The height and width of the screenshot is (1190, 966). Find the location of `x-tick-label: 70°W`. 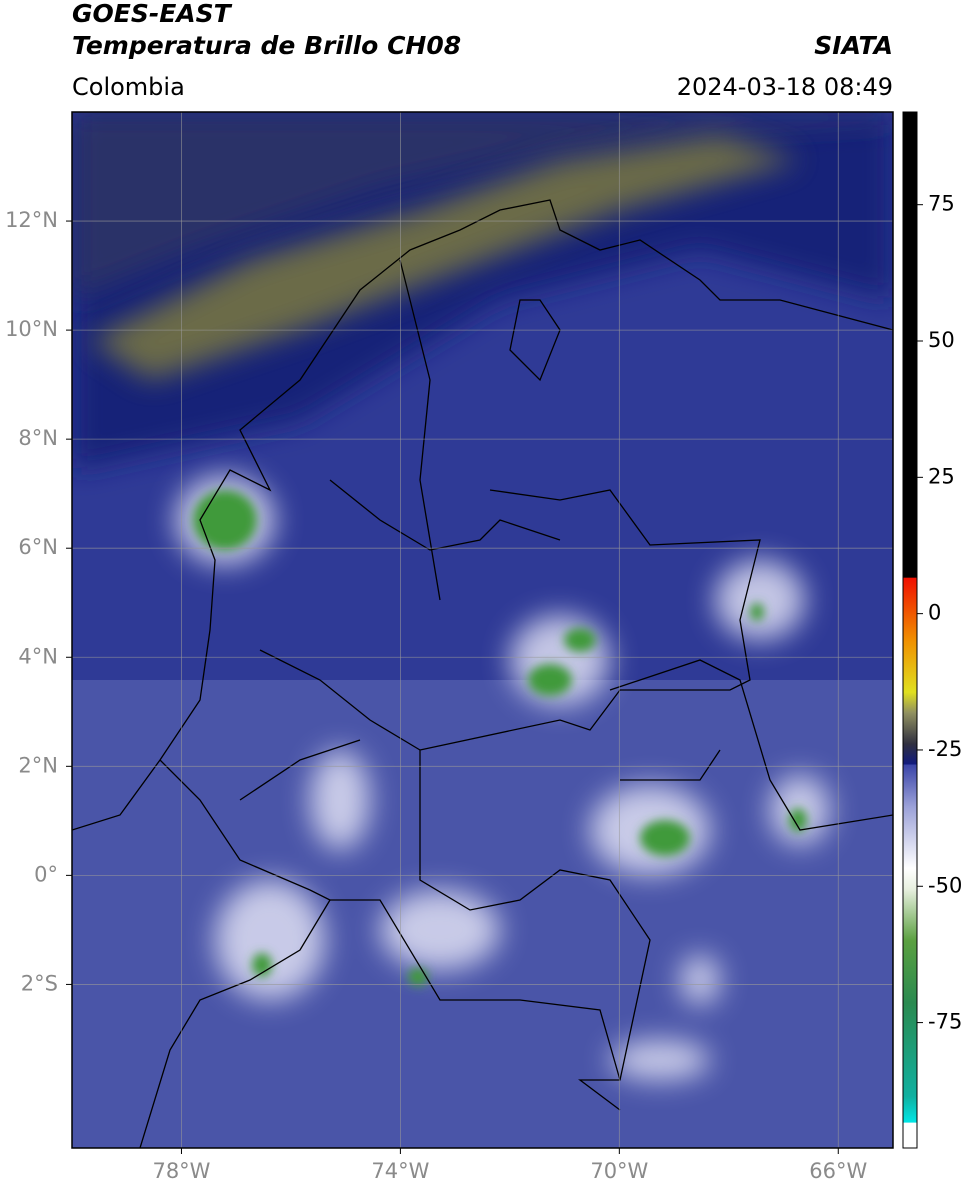

x-tick-label: 70°W is located at coordinates (619, 1171).